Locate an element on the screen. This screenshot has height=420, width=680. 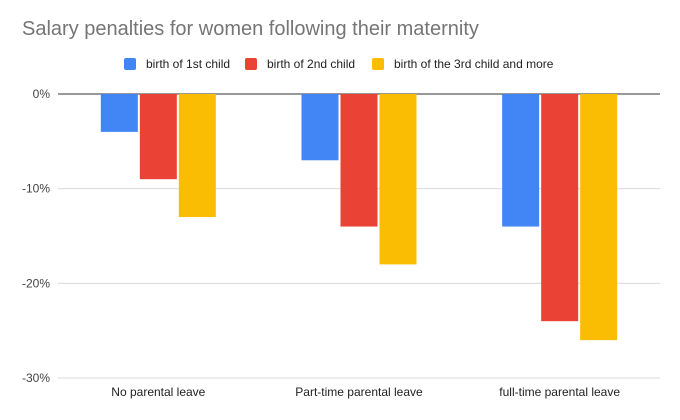
legend-item-2nd-child: birth of 2nd child is located at coordinates (300, 64).